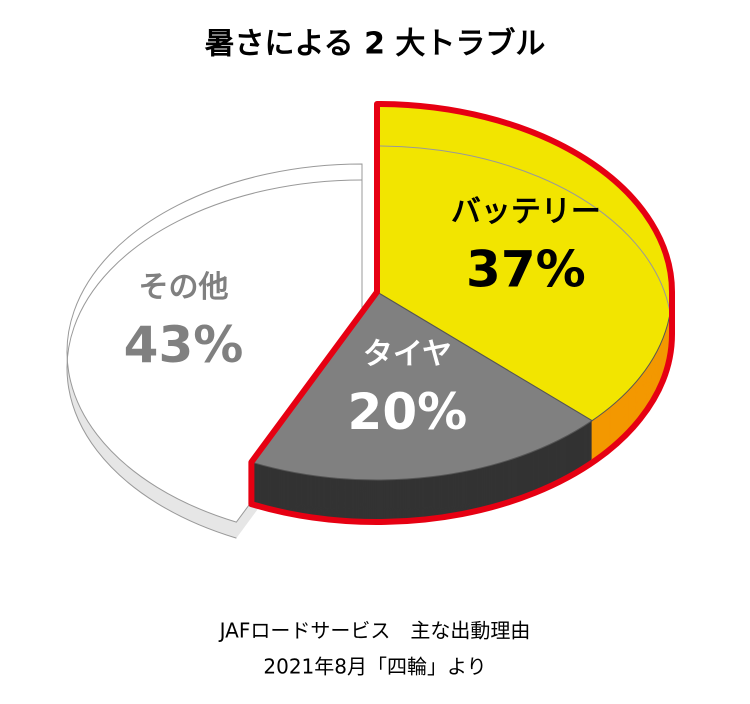 The height and width of the screenshot is (704, 750). What do you see at coordinates (526, 211) in the screenshot?
I see `slice-label: バッテリー` at bounding box center [526, 211].